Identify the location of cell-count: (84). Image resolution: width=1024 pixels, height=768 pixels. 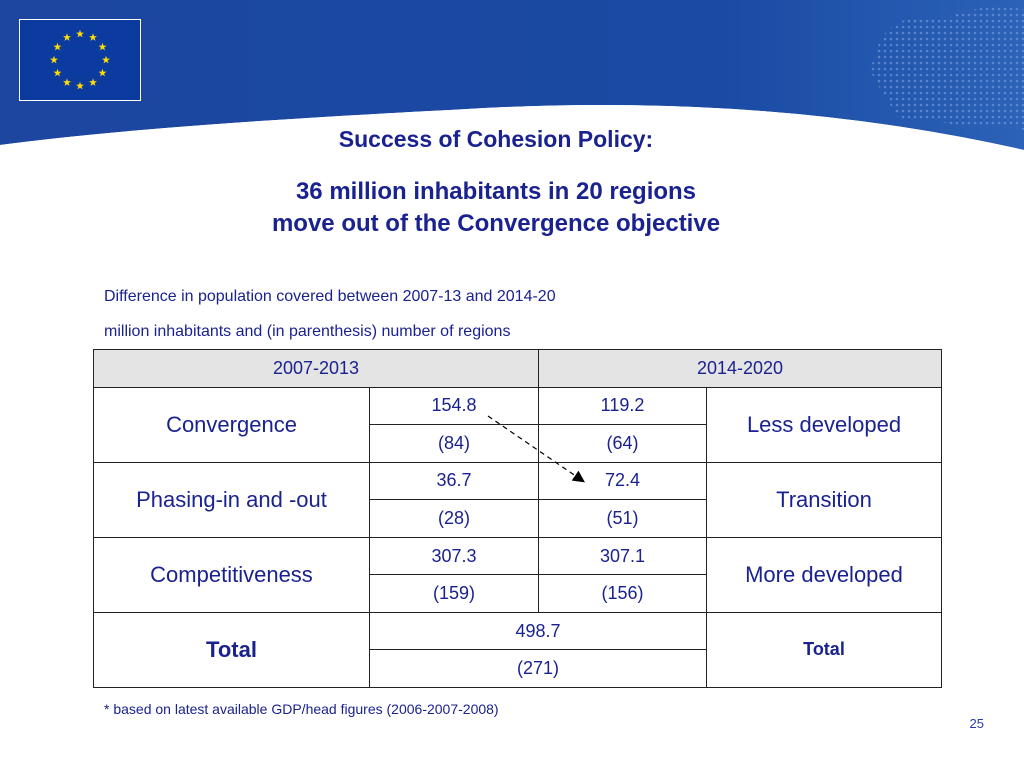
(454, 443).